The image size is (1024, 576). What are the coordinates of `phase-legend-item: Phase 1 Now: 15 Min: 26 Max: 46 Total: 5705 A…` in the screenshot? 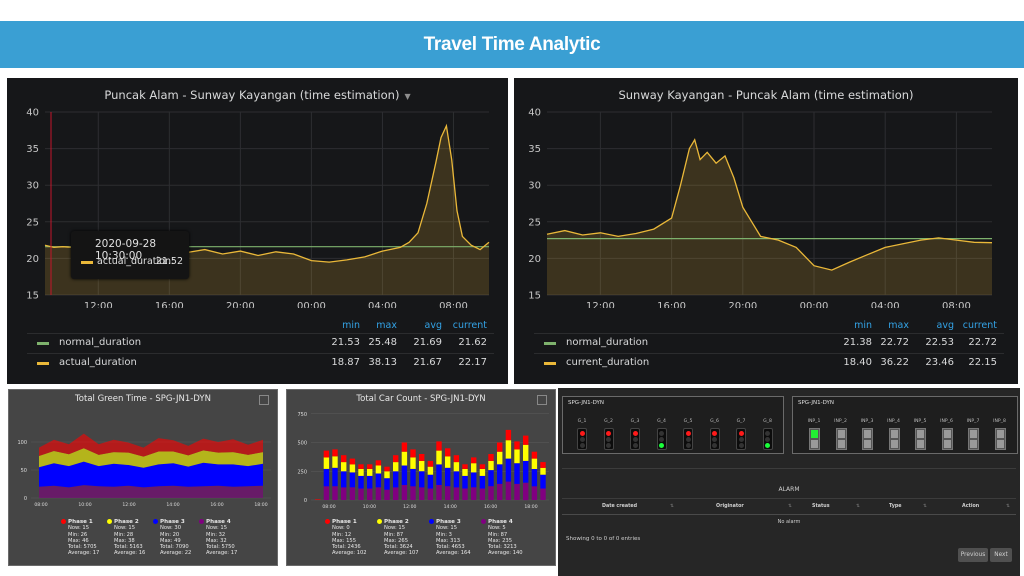 It's located at (80, 538).